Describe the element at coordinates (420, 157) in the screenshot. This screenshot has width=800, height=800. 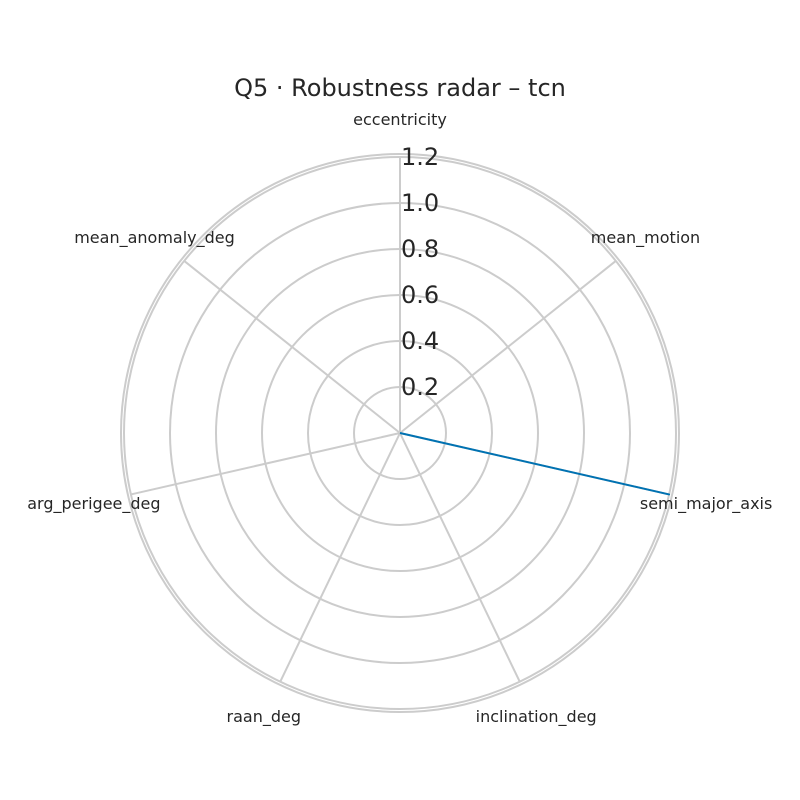
I see `radial-tick-label: 1.2` at that location.